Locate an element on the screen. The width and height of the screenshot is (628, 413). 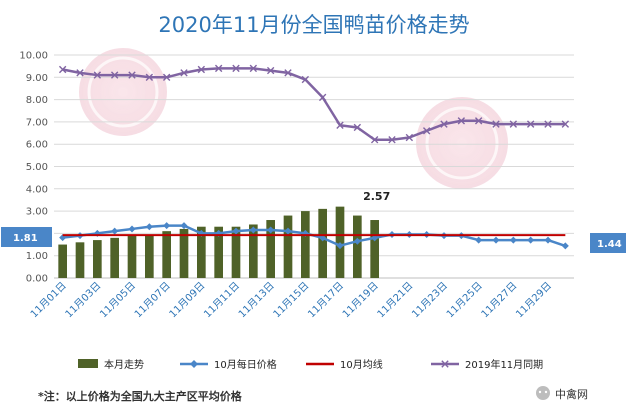
x-tick-label: 11月19日 is located at coordinates (360, 300).